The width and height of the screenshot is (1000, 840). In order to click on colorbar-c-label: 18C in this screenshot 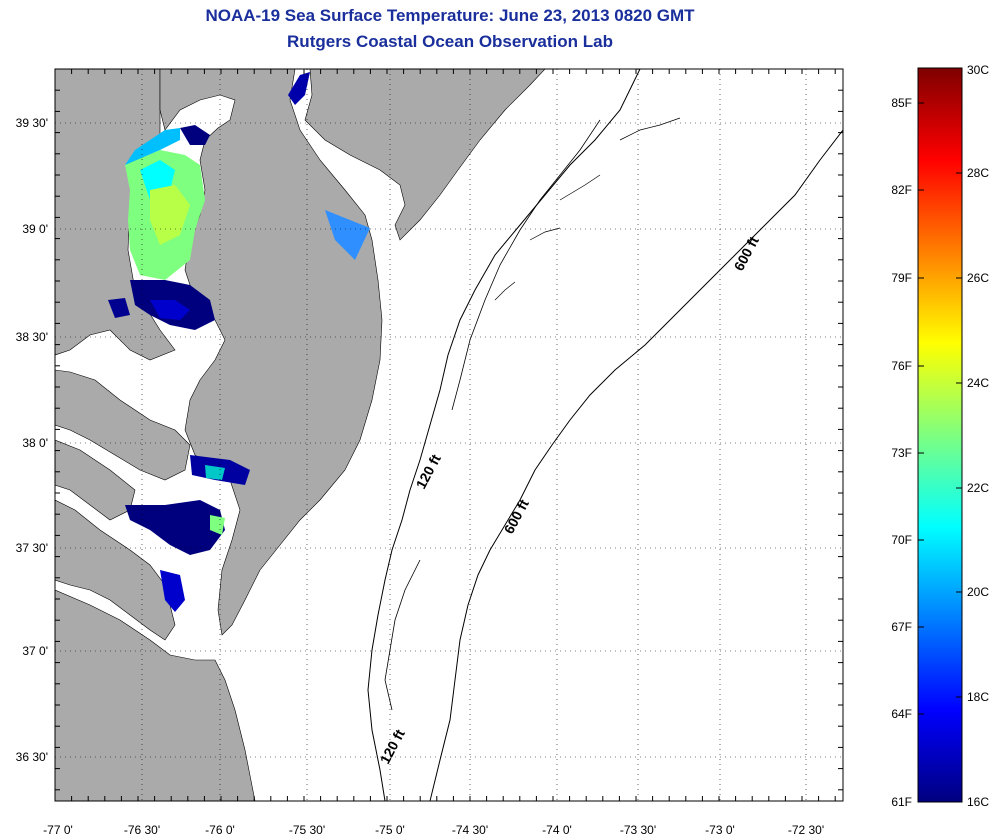, I will do `click(978, 697)`.